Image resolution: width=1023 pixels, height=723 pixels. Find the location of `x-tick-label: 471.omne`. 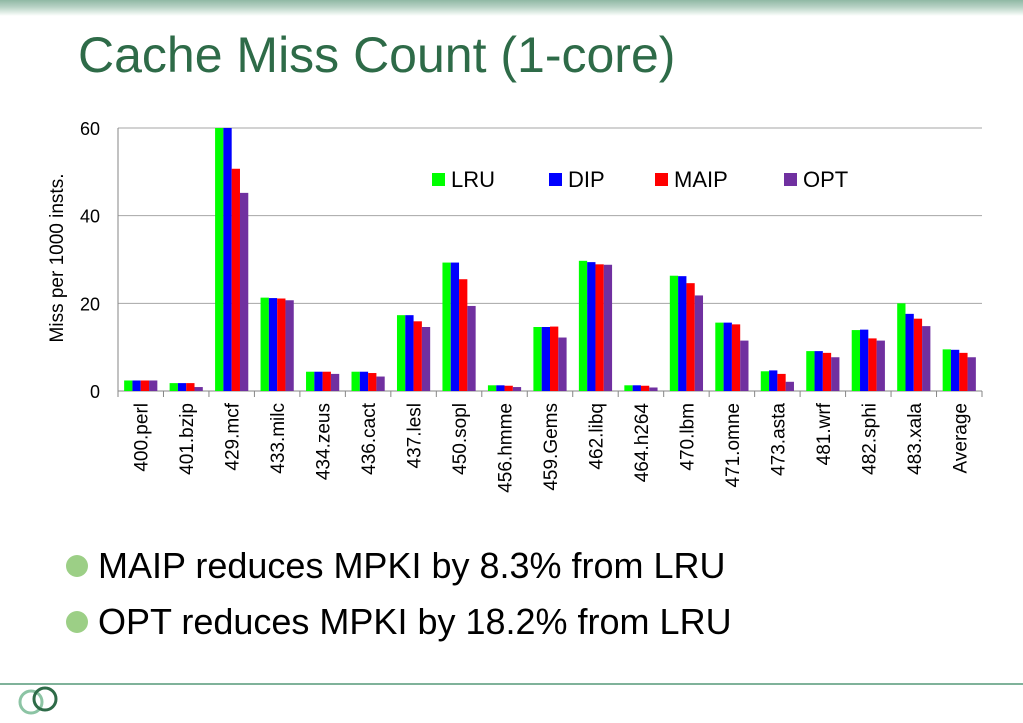

x-tick-label: 471.omne is located at coordinates (733, 445).